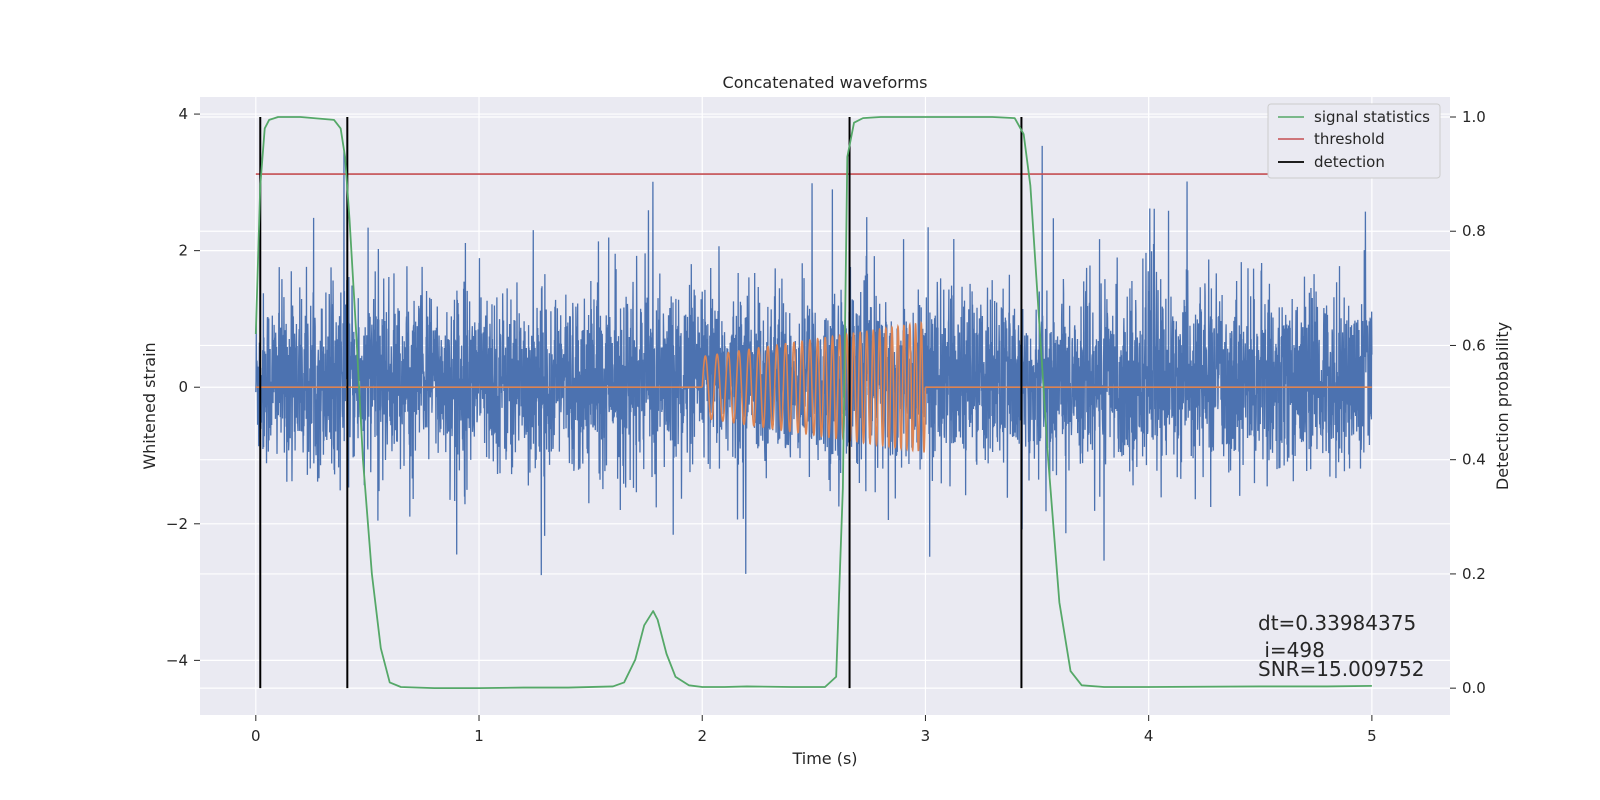  What do you see at coordinates (702, 736) in the screenshot?
I see `x-tick-label: 2` at bounding box center [702, 736].